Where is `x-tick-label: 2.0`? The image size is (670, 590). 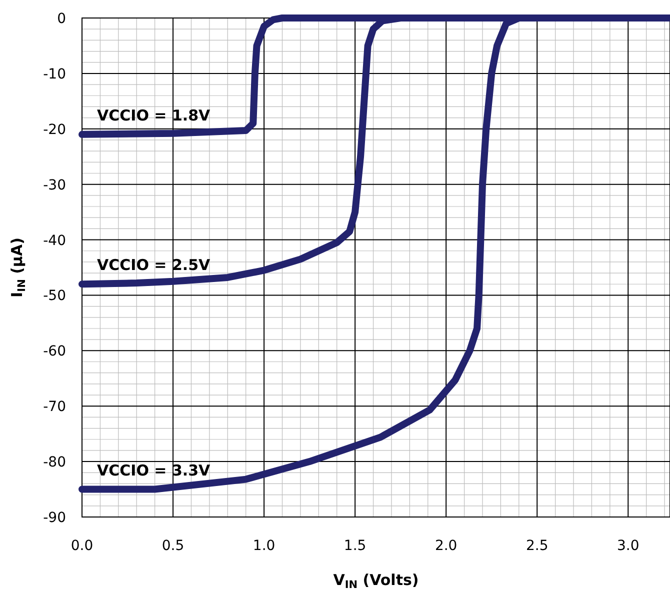
x-tick-label: 2.0 is located at coordinates (446, 546).